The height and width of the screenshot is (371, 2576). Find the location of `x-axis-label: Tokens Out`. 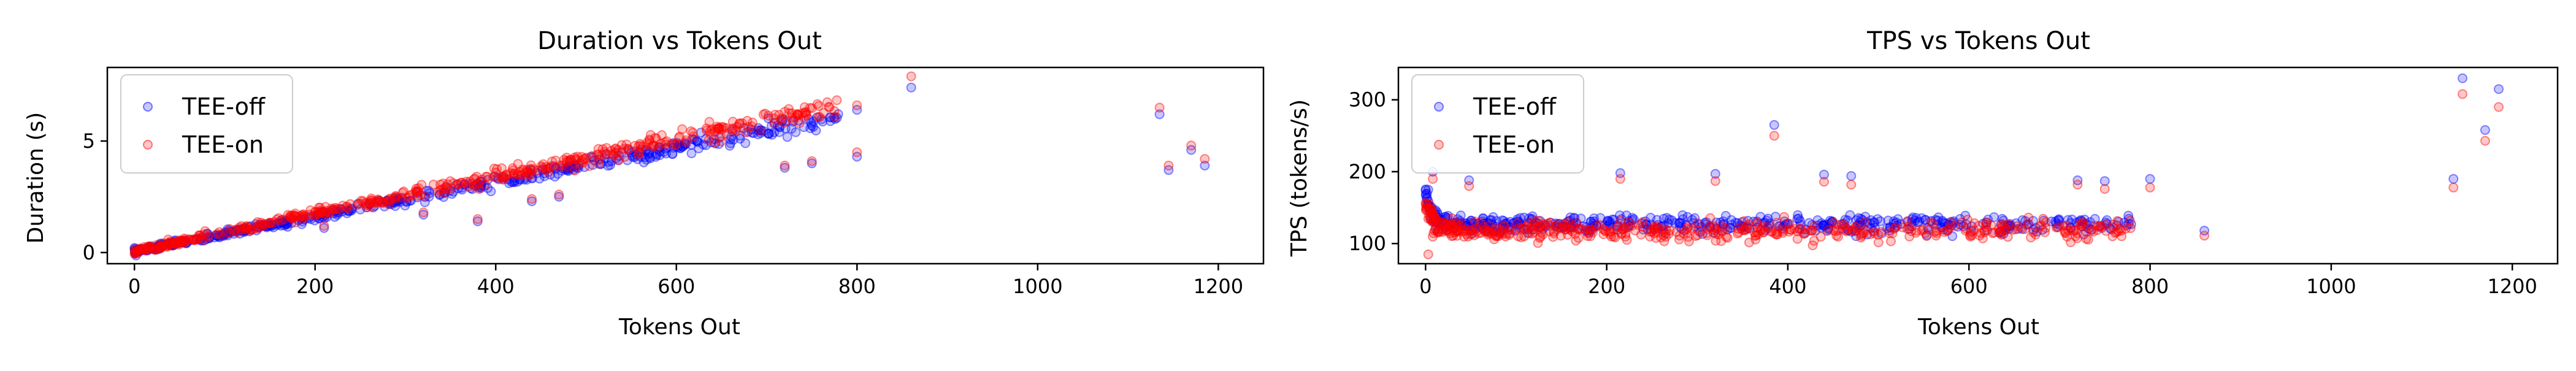

x-axis-label: Tokens Out is located at coordinates (1978, 327).